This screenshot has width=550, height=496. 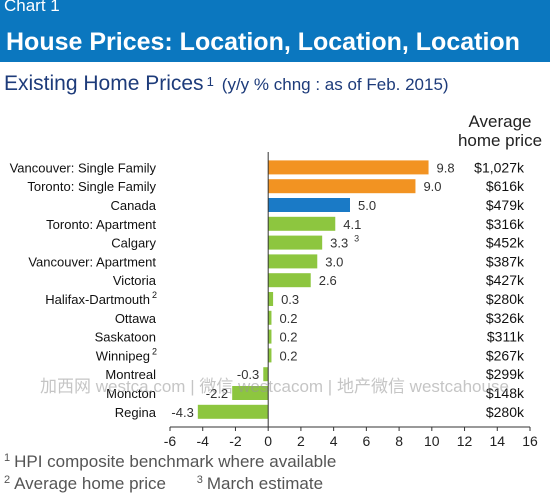 I want to click on price-label: $316k, so click(x=505, y=224).